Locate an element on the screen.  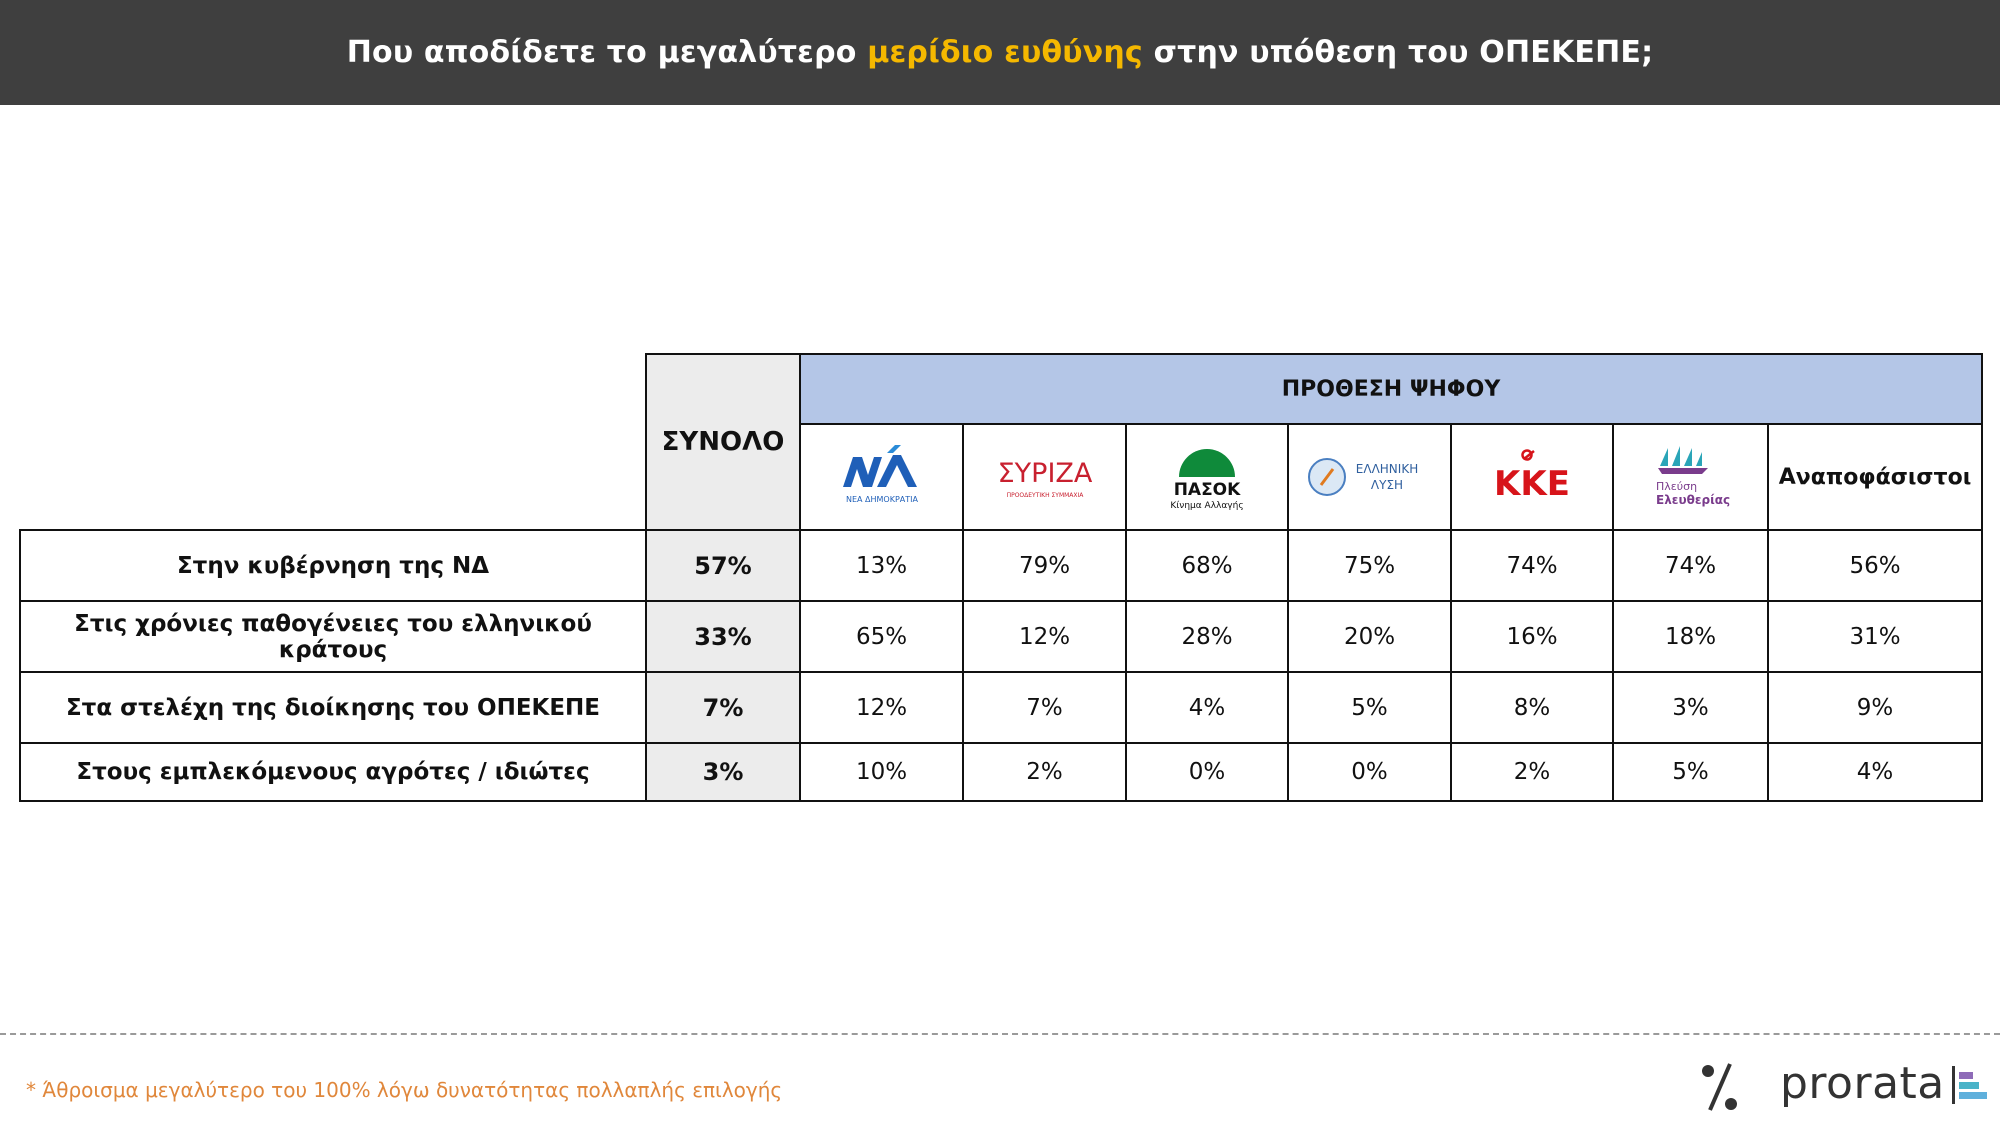
row-label: Στους εμπλεκόμενους αγρότες / ιδιώτες is located at coordinates (333, 772).